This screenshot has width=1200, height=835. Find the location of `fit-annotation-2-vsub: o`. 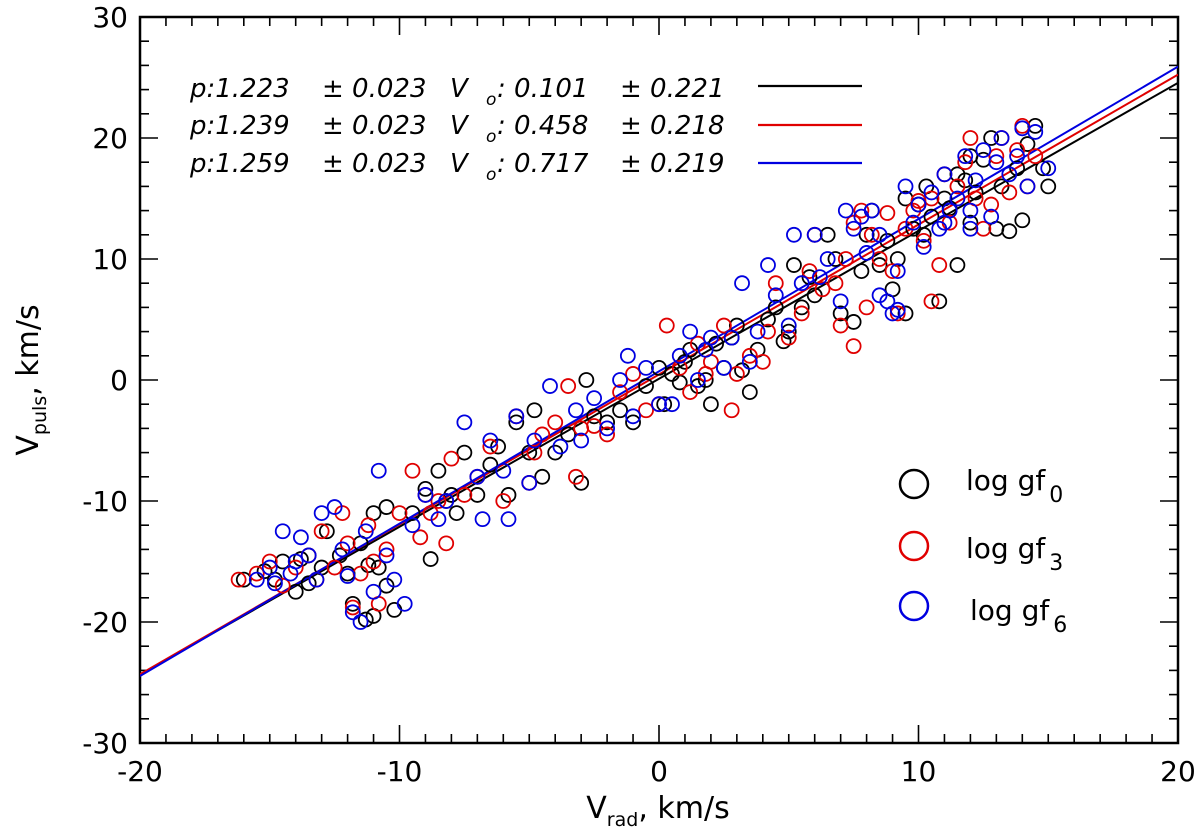

fit-annotation-2-vsub: o is located at coordinates (491, 175).